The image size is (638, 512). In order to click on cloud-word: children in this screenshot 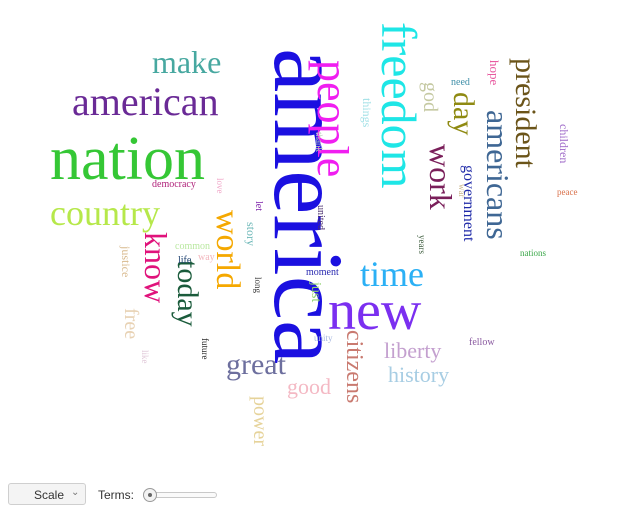, I will do `click(564, 144)`.